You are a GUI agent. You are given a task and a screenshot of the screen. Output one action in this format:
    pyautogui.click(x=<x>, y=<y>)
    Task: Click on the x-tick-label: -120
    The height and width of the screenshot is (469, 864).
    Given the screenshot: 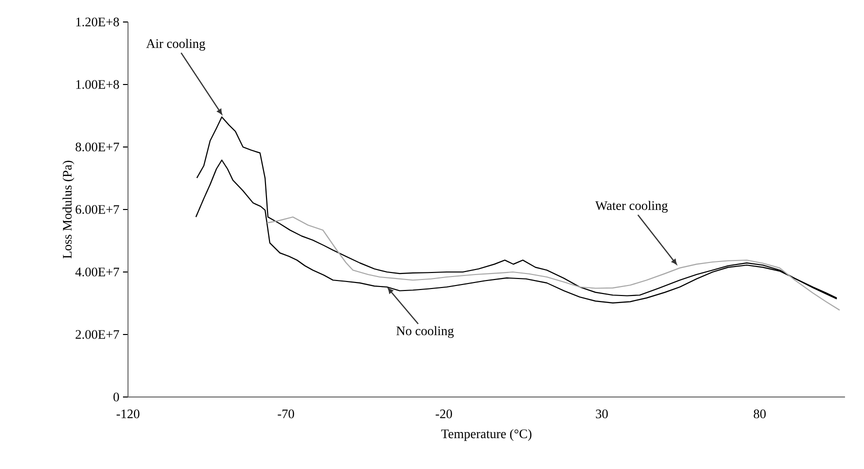 What is the action you would take?
    pyautogui.click(x=128, y=414)
    